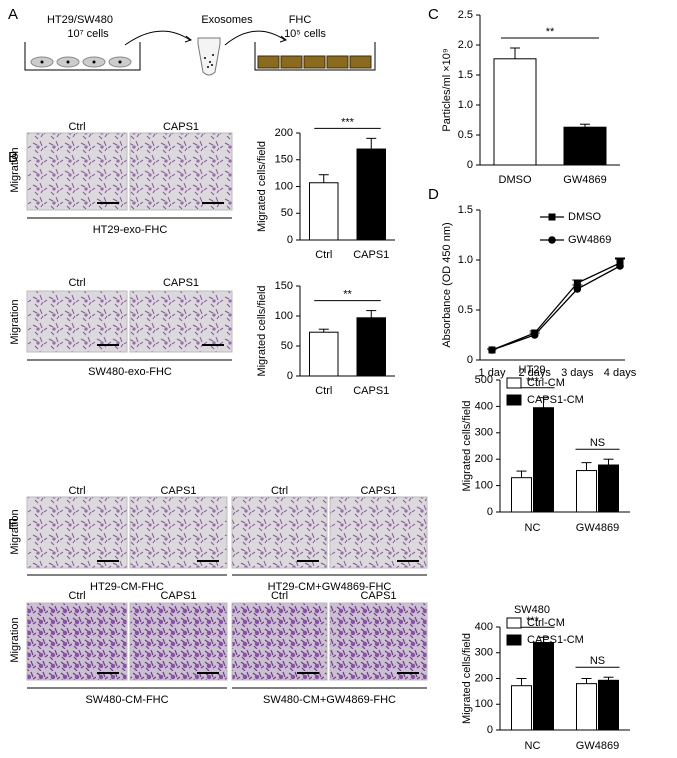 The width and height of the screenshot is (677, 758). I want to click on x-tick-label: 4 days, so click(620, 373).